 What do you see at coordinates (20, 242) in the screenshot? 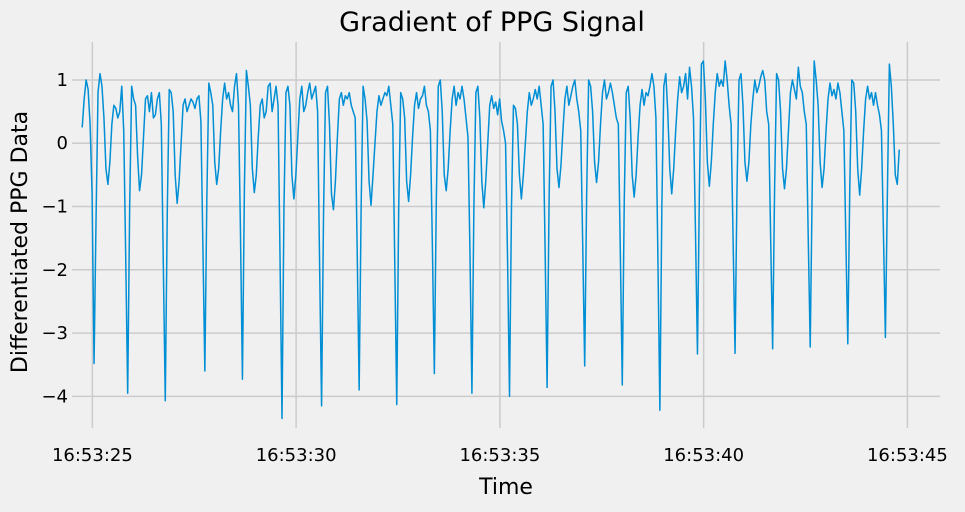
I see `y-axis-label: Differentiated PPG Data` at bounding box center [20, 242].